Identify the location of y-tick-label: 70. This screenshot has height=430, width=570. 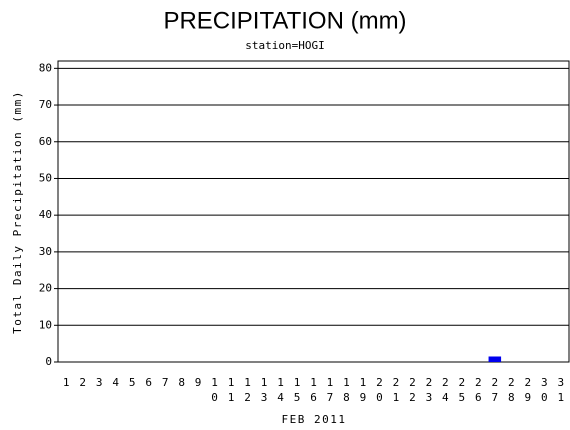
(45, 104).